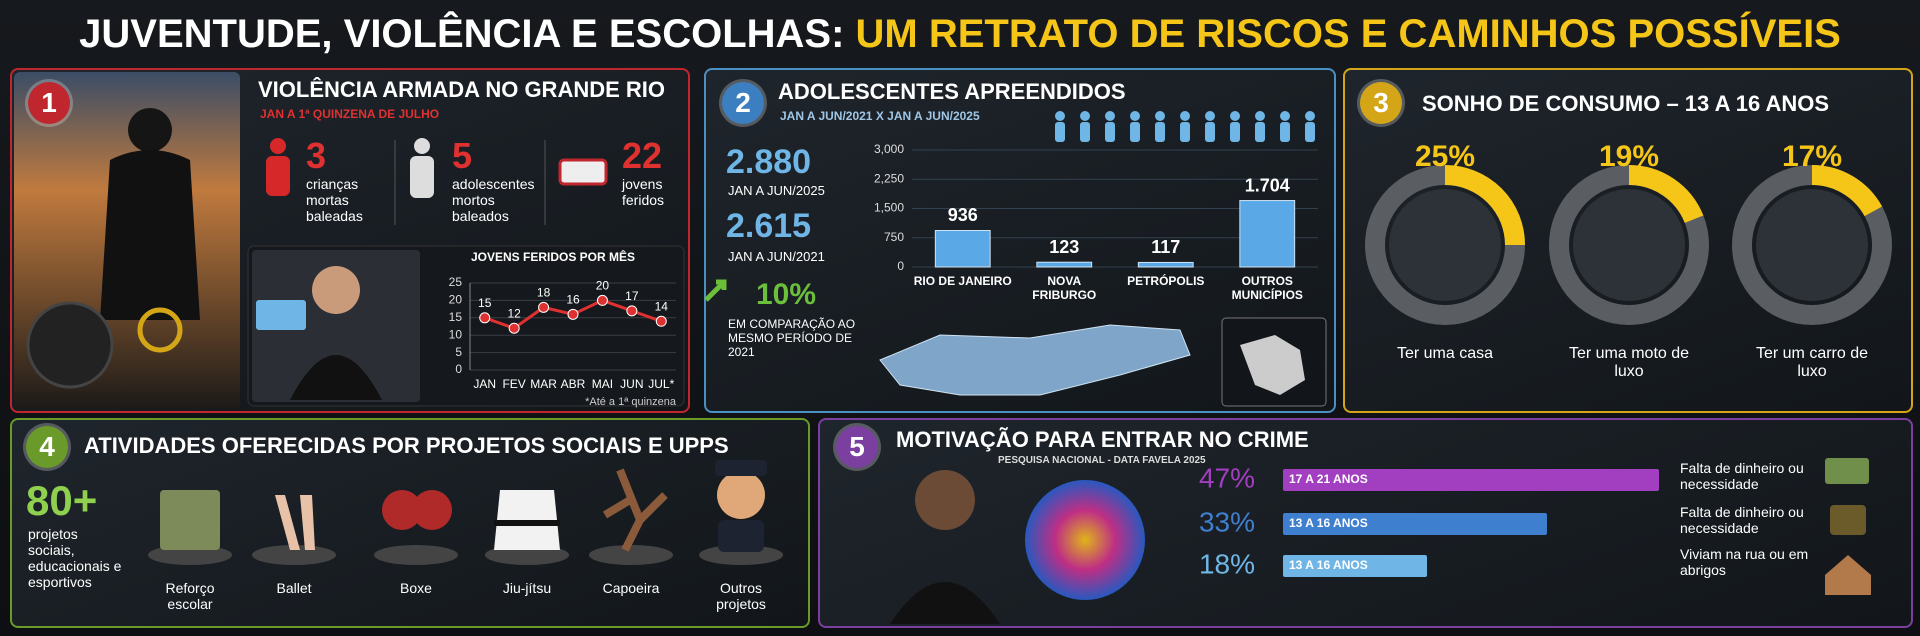 The height and width of the screenshot is (636, 1920). I want to click on value-label: 12, so click(514, 313).